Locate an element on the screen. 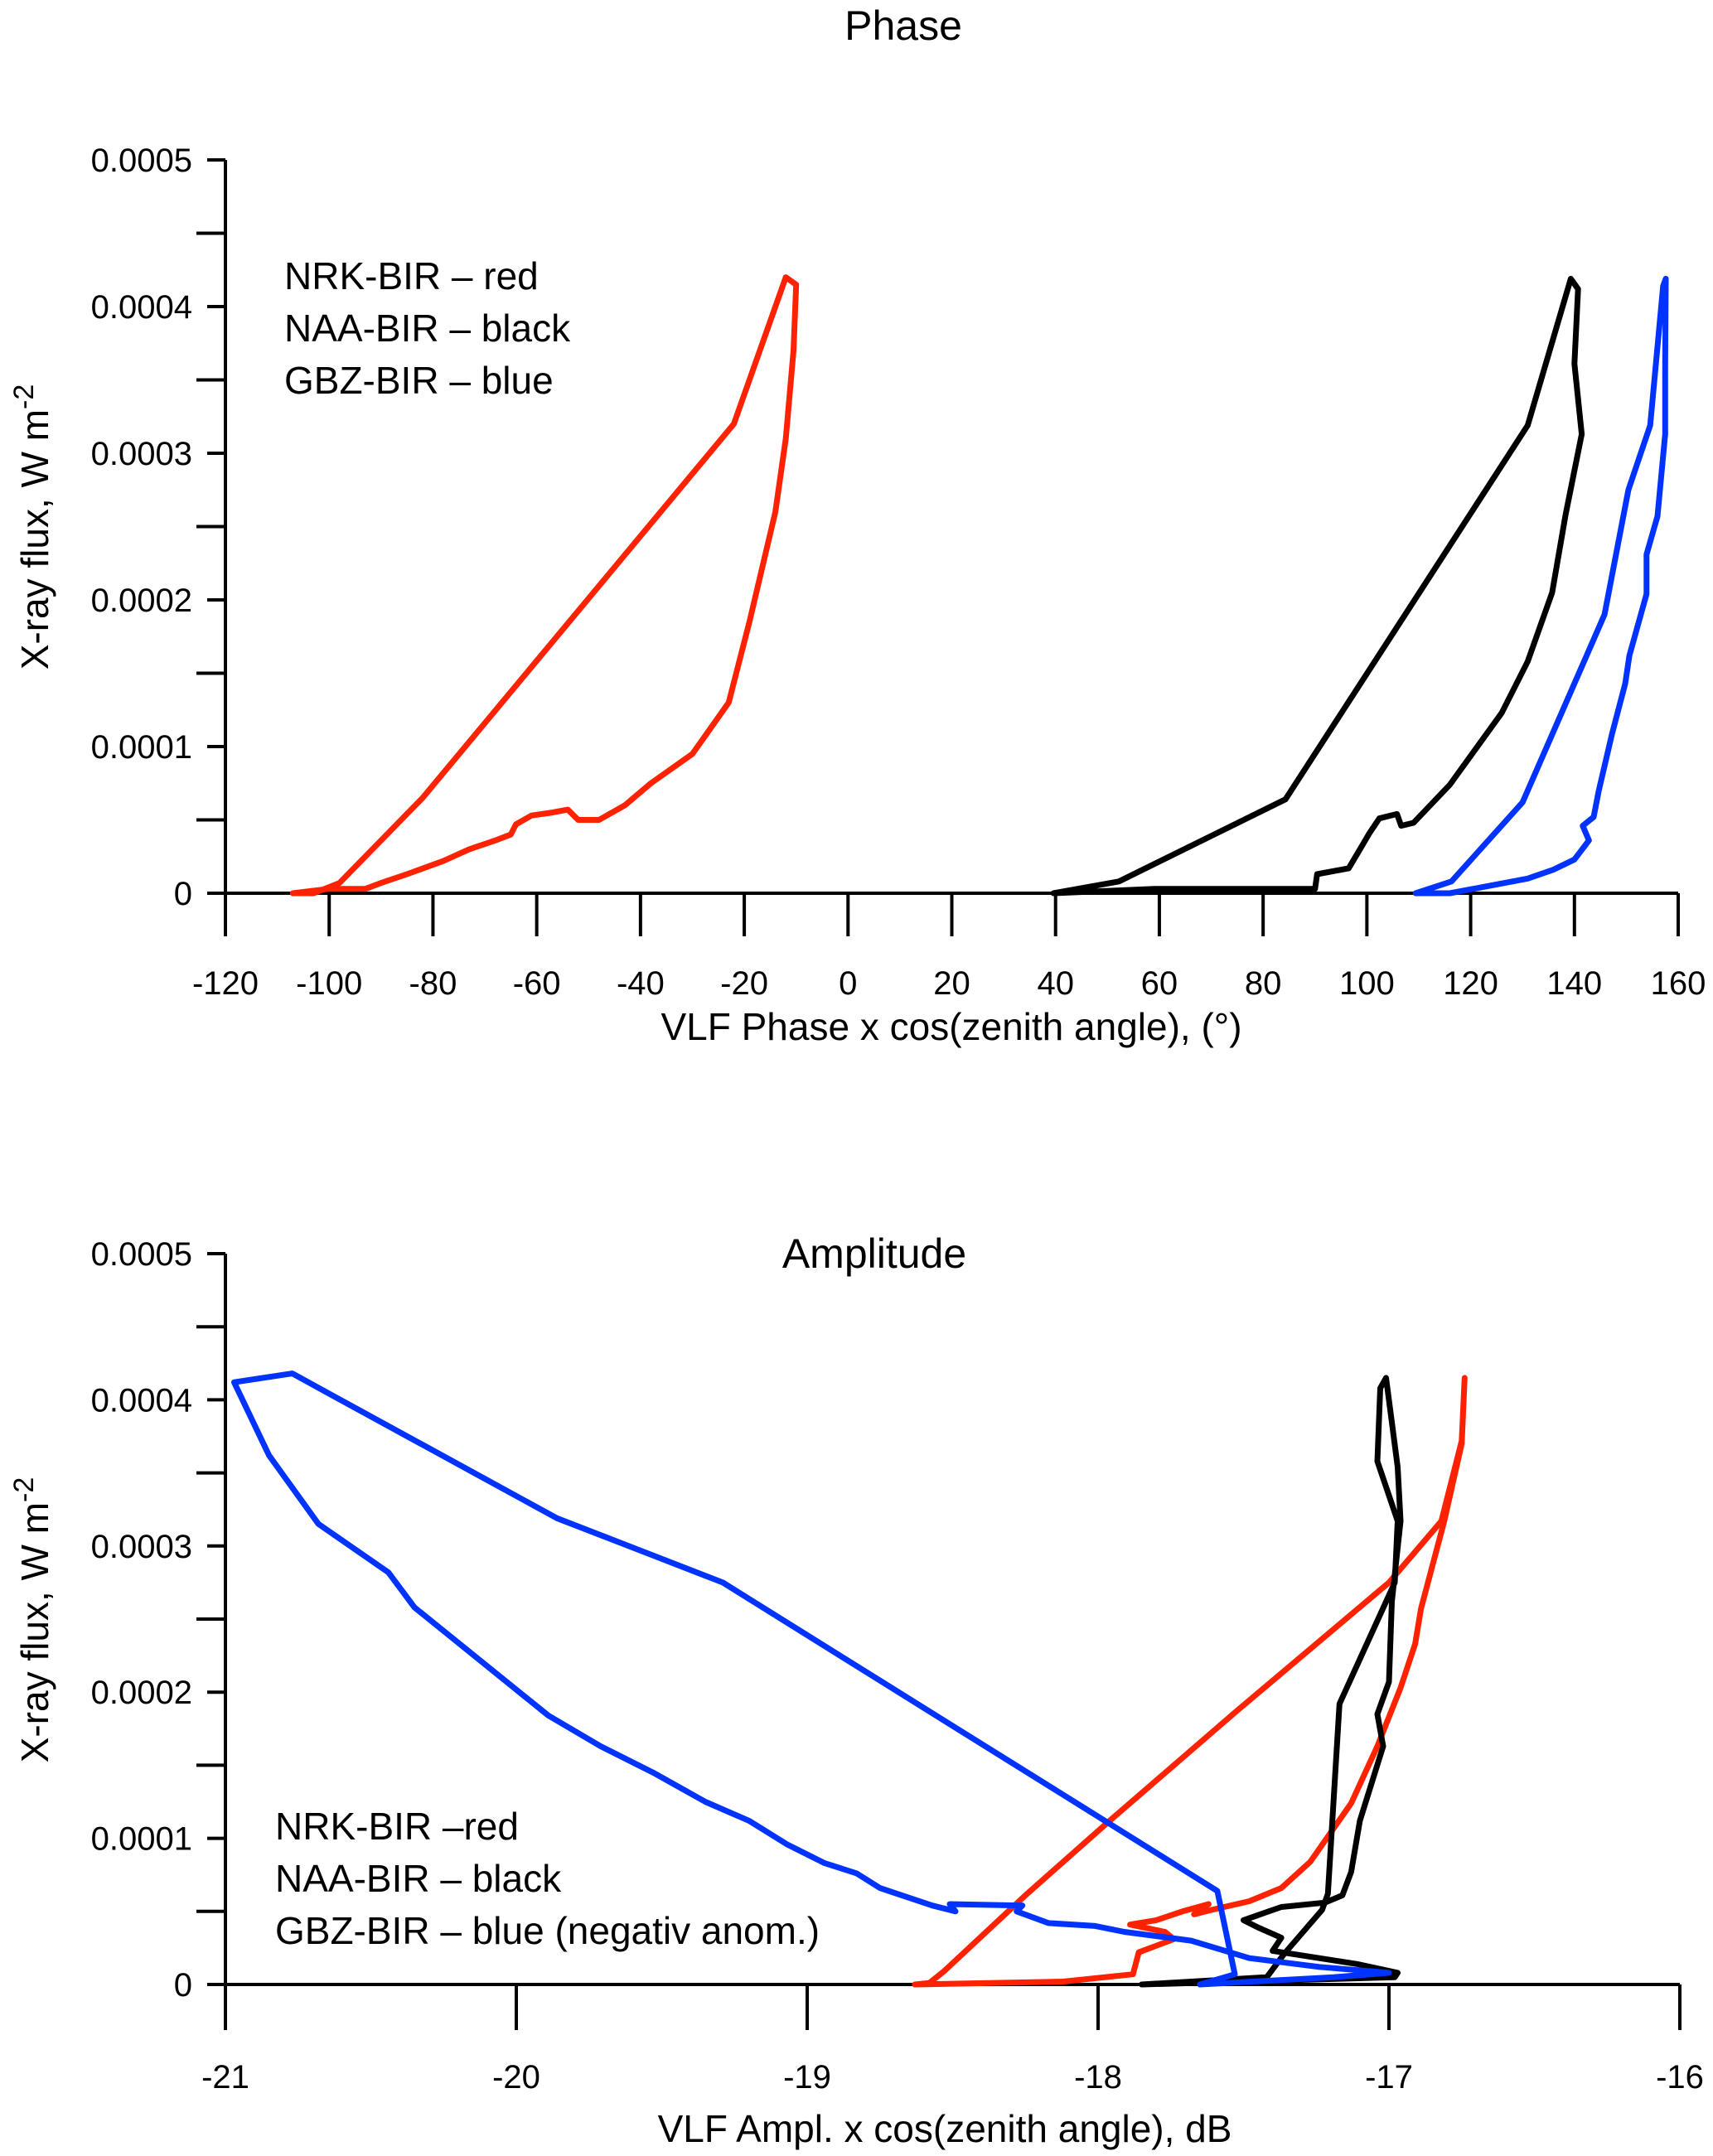 This screenshot has height=2156, width=1713. x-tick-label: -120 is located at coordinates (225, 983).